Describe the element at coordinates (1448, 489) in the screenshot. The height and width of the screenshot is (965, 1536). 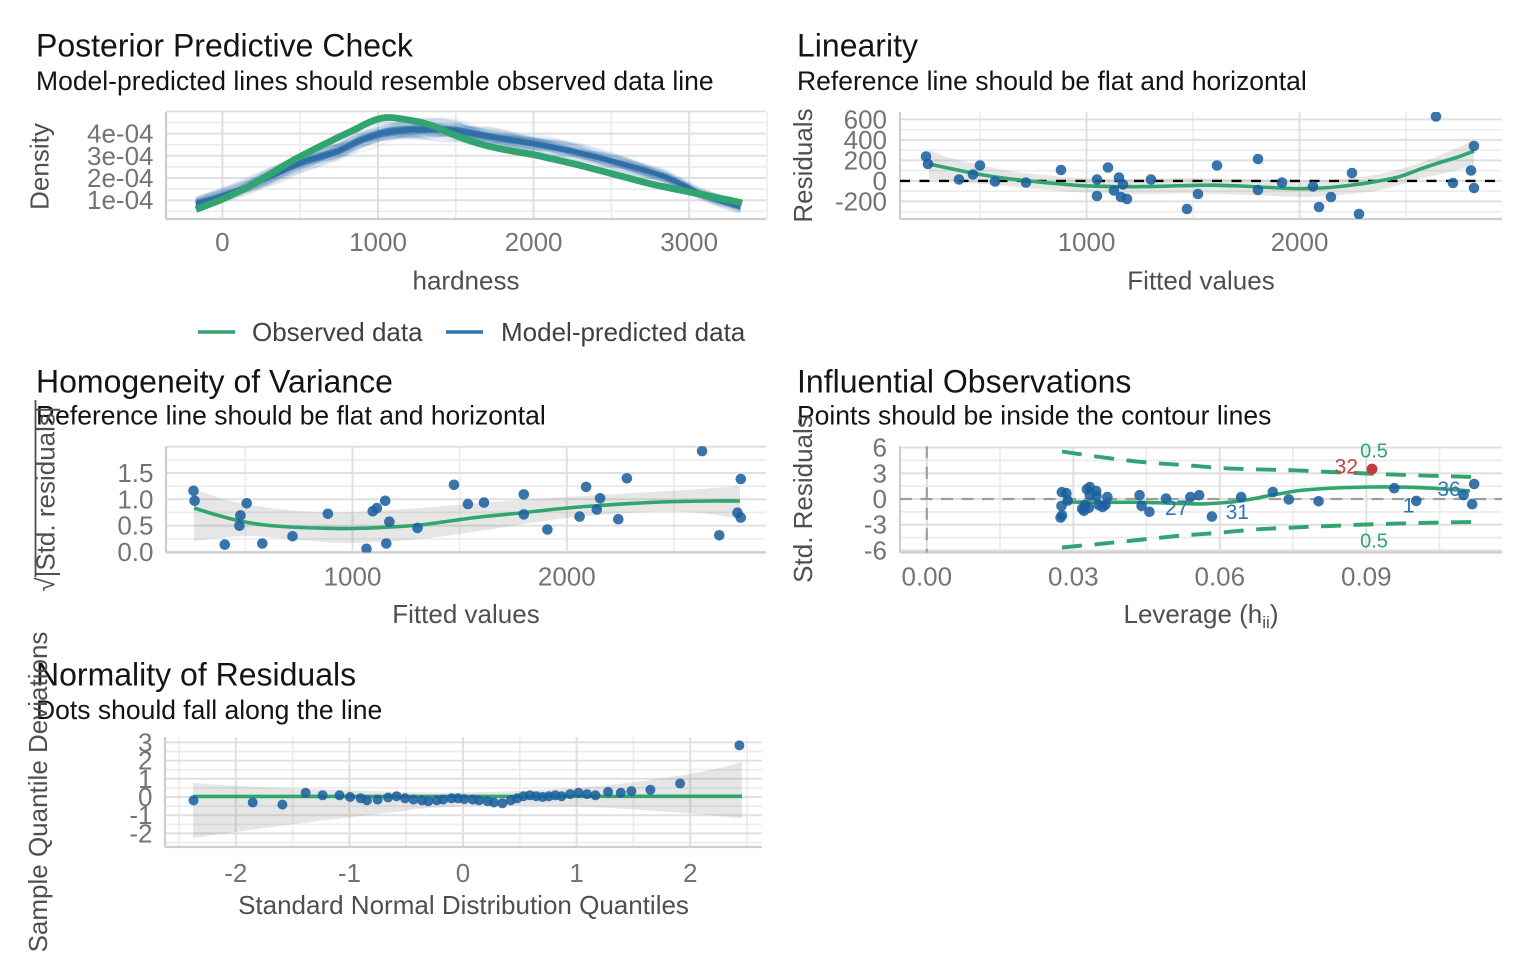
I see `svg-text: 36` at that location.